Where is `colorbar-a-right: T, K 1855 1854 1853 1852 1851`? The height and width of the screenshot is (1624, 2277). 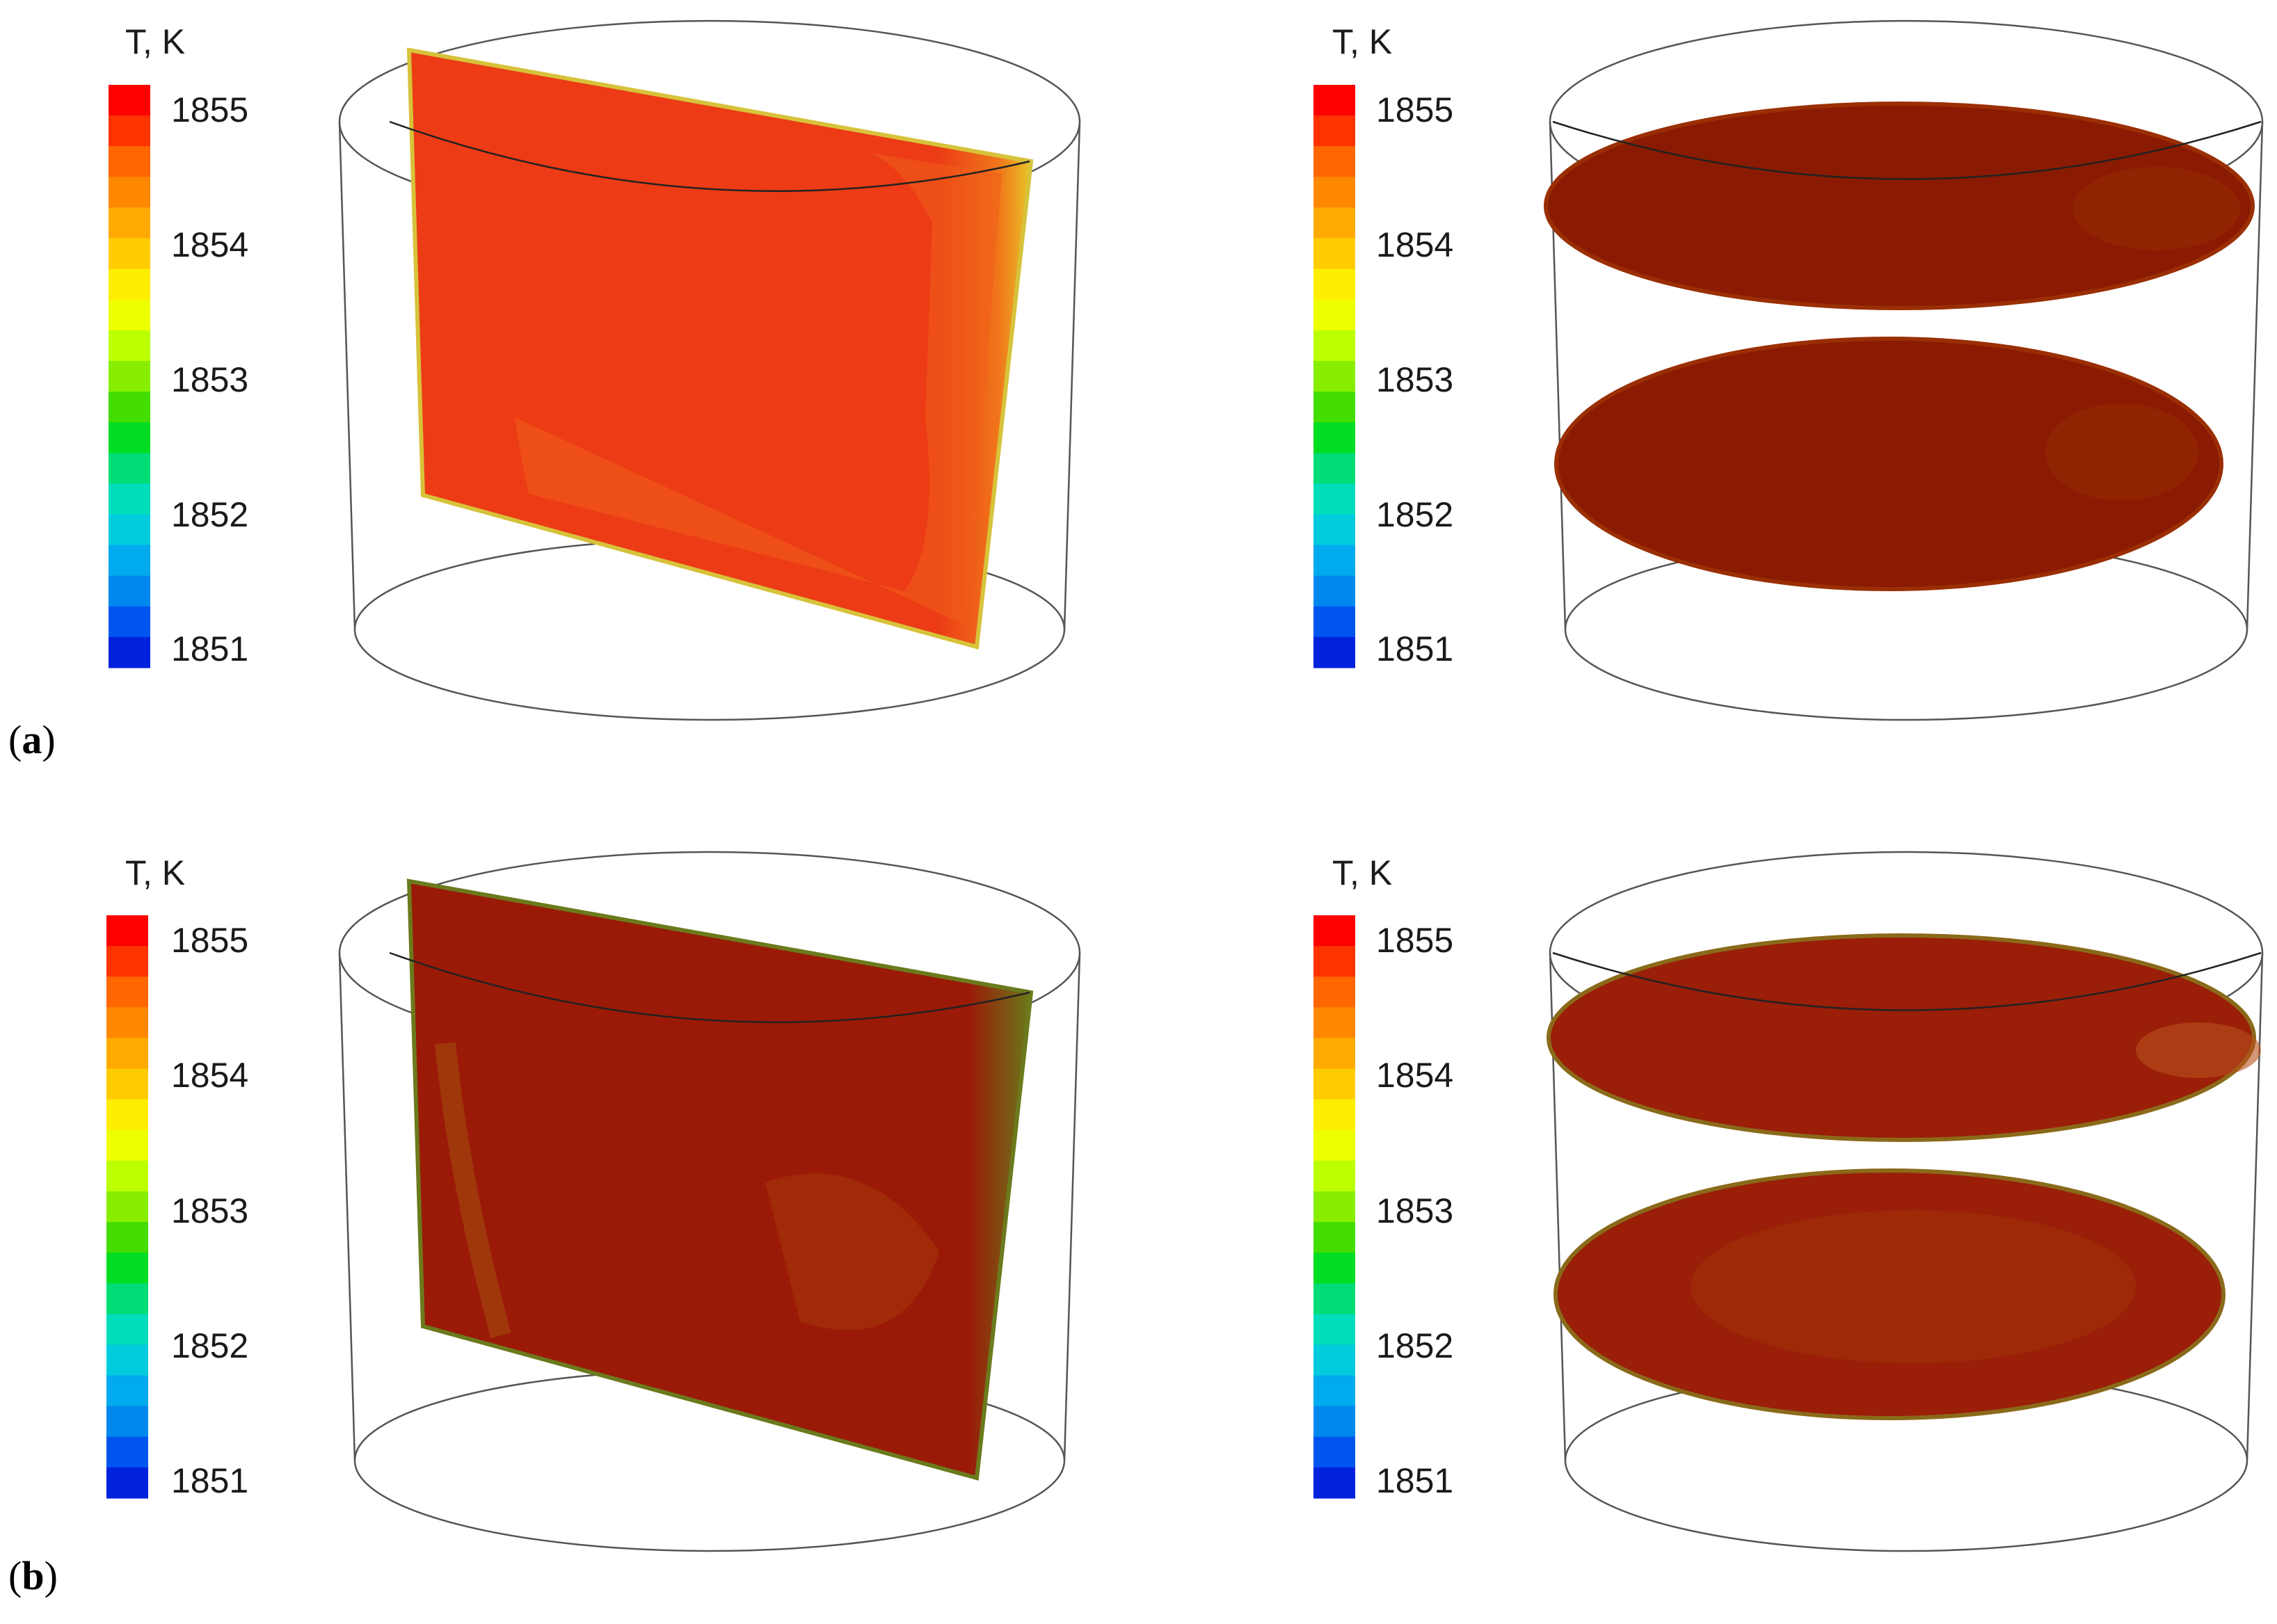 colorbar-a-right: T, K 1855 1854 1853 1852 1851 is located at coordinates (1383, 345).